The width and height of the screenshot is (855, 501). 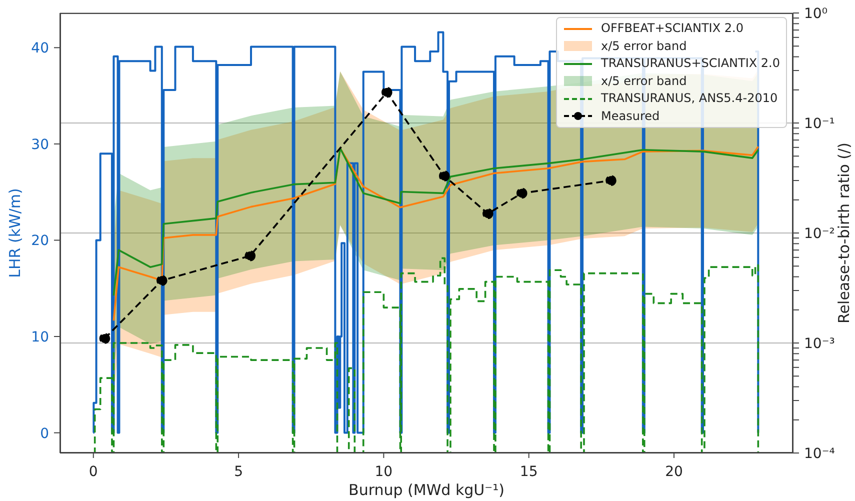 What do you see at coordinates (672, 28) in the screenshot?
I see `legend-label: OFFBEAT+SCIANTIX 2.0` at bounding box center [672, 28].